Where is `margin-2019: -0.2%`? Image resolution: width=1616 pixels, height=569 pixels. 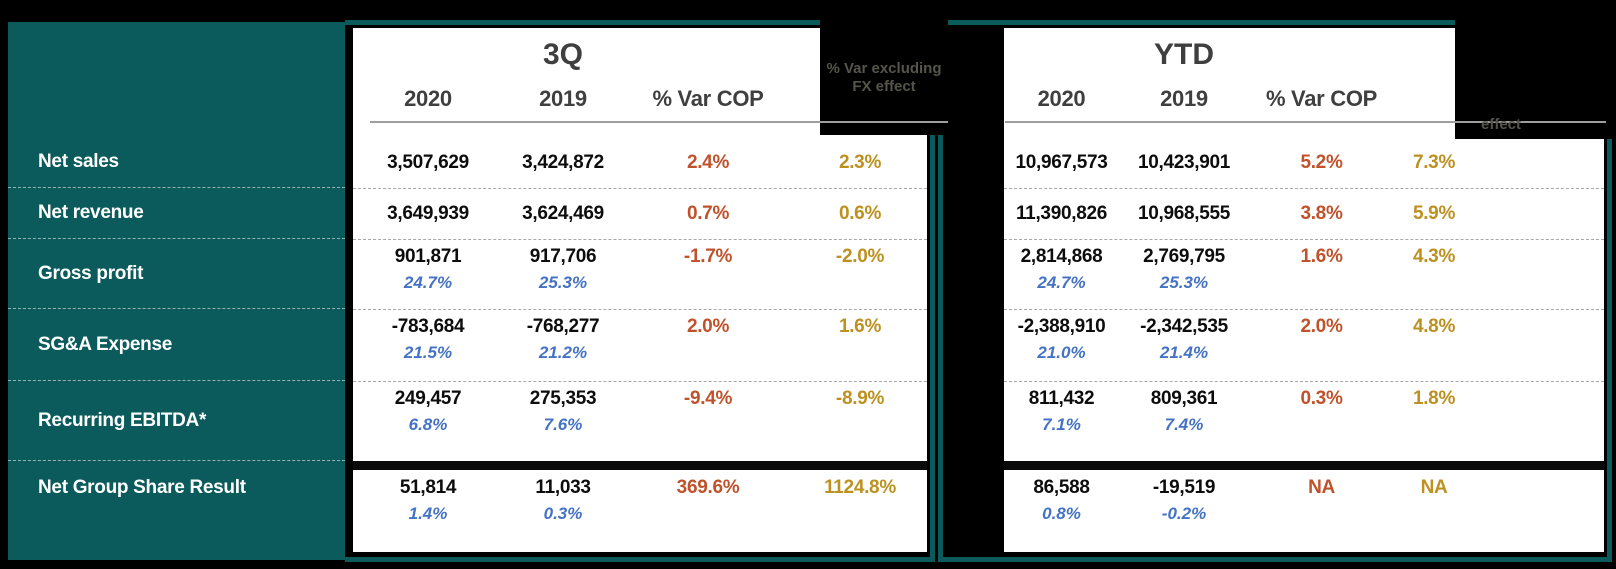 margin-2019: -0.2% is located at coordinates (1184, 513).